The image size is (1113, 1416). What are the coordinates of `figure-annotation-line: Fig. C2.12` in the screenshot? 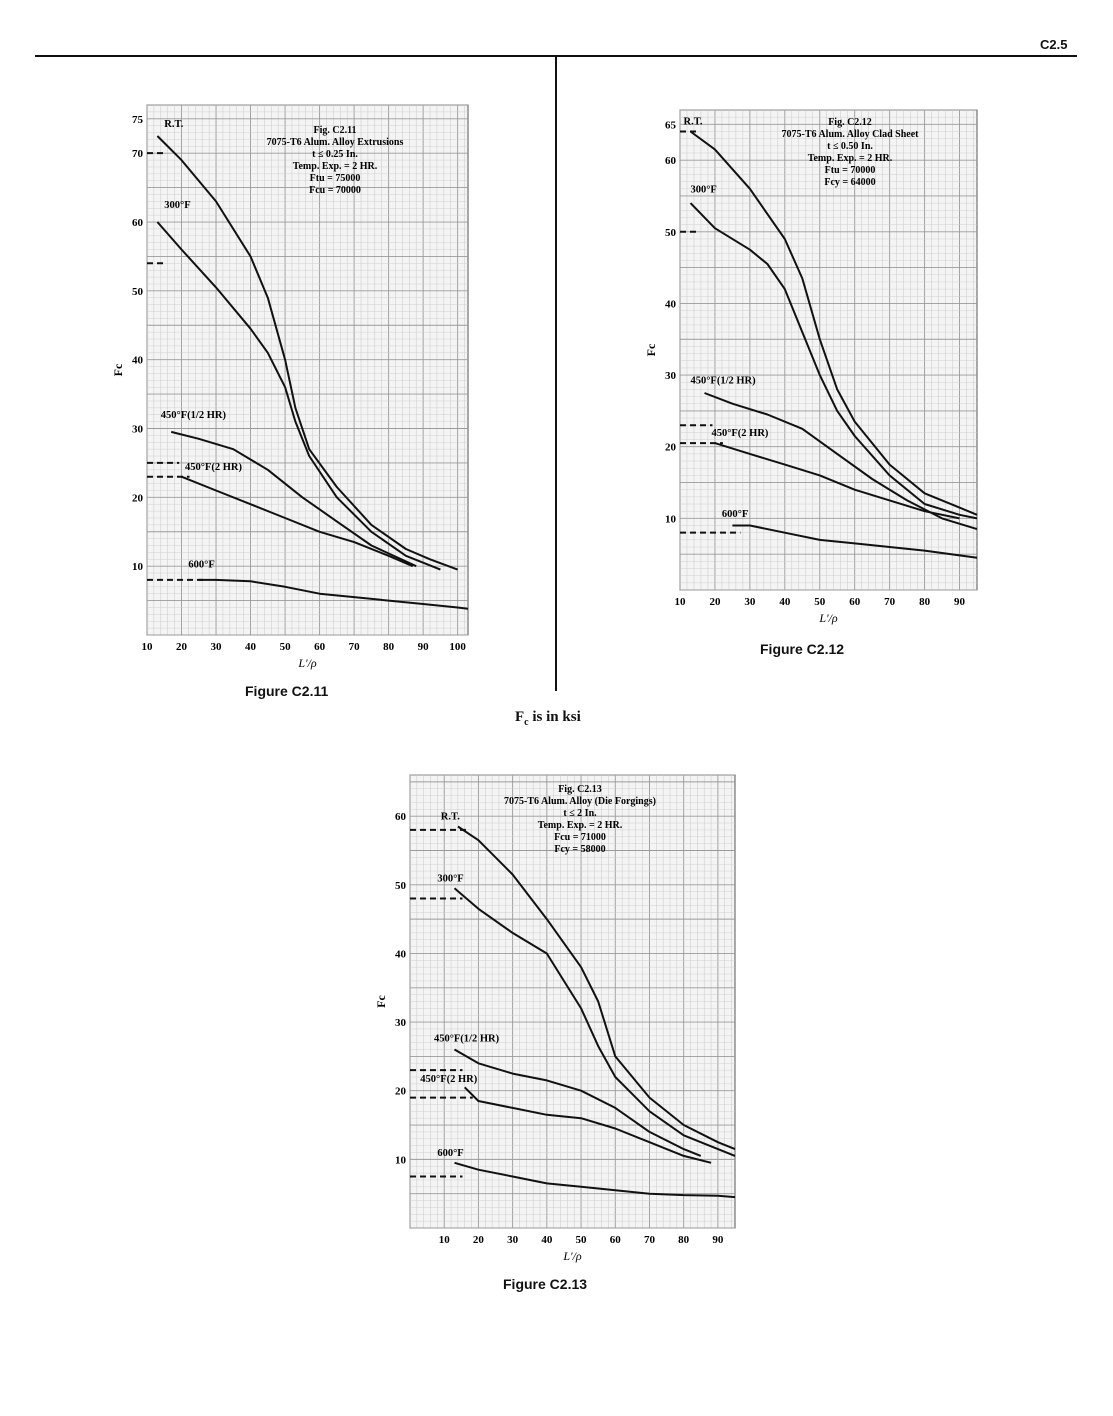 It's located at (850, 122).